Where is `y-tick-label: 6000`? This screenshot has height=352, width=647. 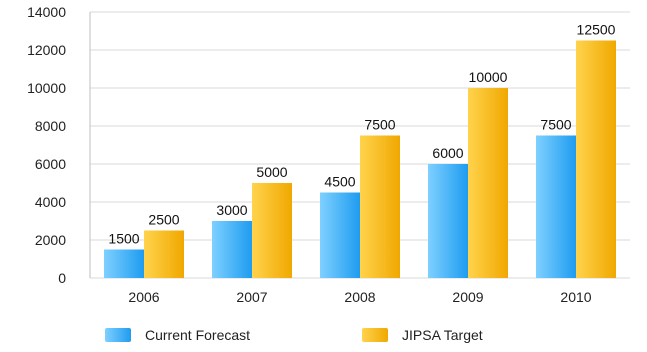 y-tick-label: 6000 is located at coordinates (50, 164).